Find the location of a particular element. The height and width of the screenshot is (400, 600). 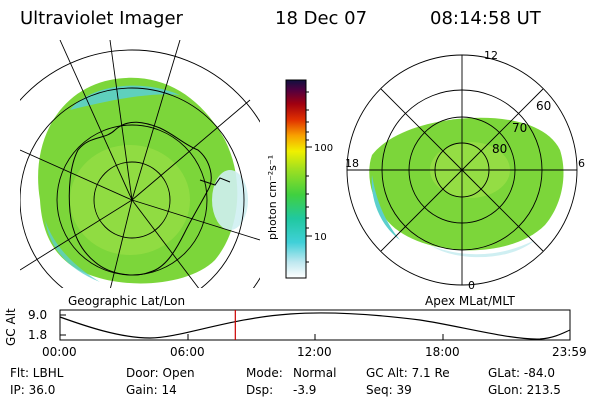

dsp-label: Dsp: is located at coordinates (260, 390).